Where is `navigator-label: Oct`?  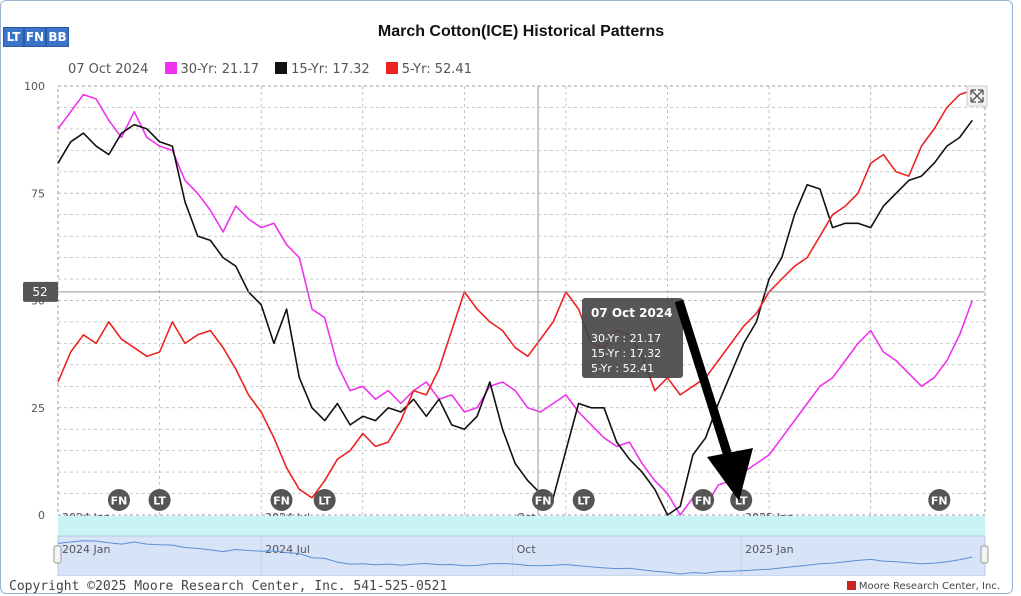
navigator-label: Oct is located at coordinates (527, 549).